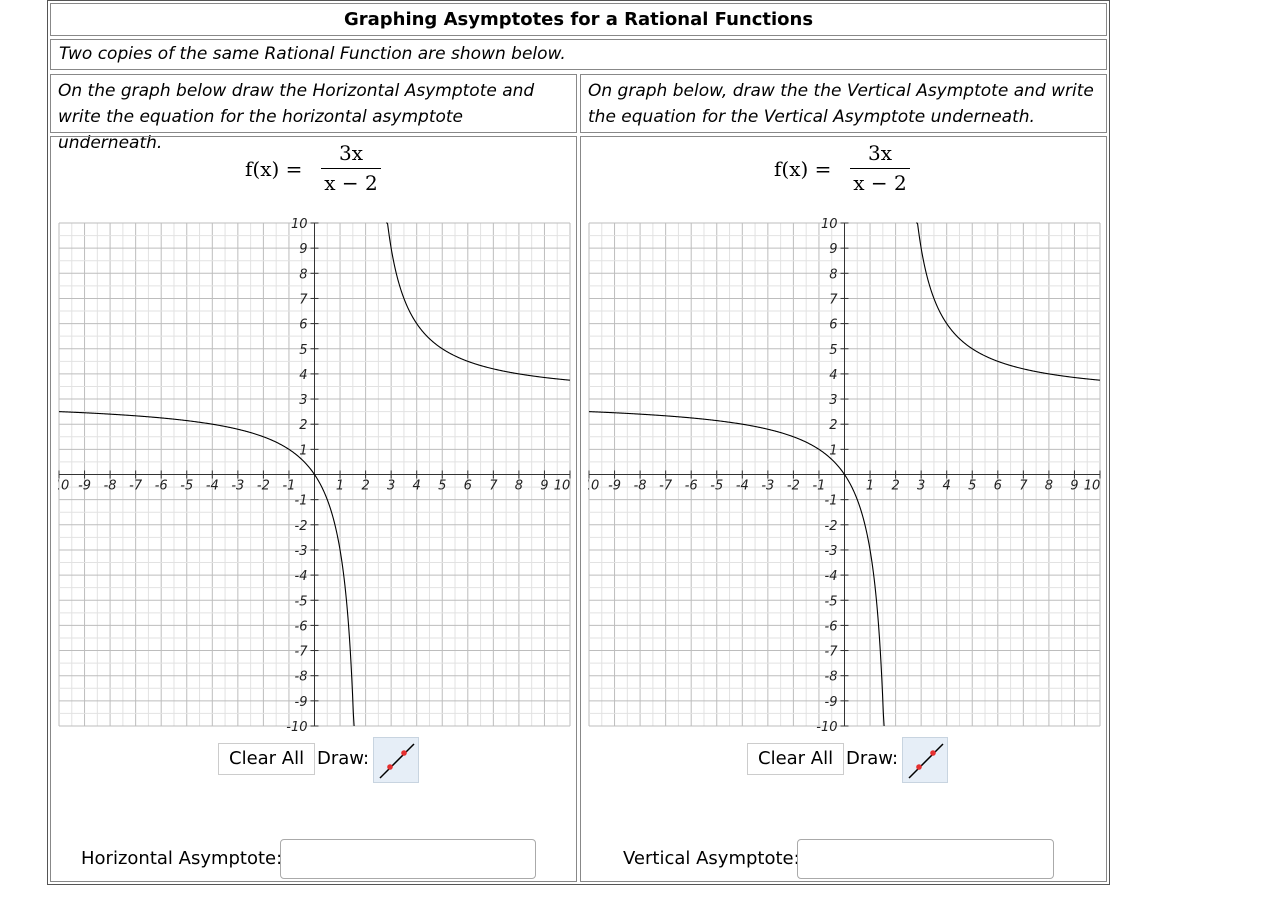 The height and width of the screenshot is (901, 1272). I want to click on x-tick-label: 4, so click(947, 486).